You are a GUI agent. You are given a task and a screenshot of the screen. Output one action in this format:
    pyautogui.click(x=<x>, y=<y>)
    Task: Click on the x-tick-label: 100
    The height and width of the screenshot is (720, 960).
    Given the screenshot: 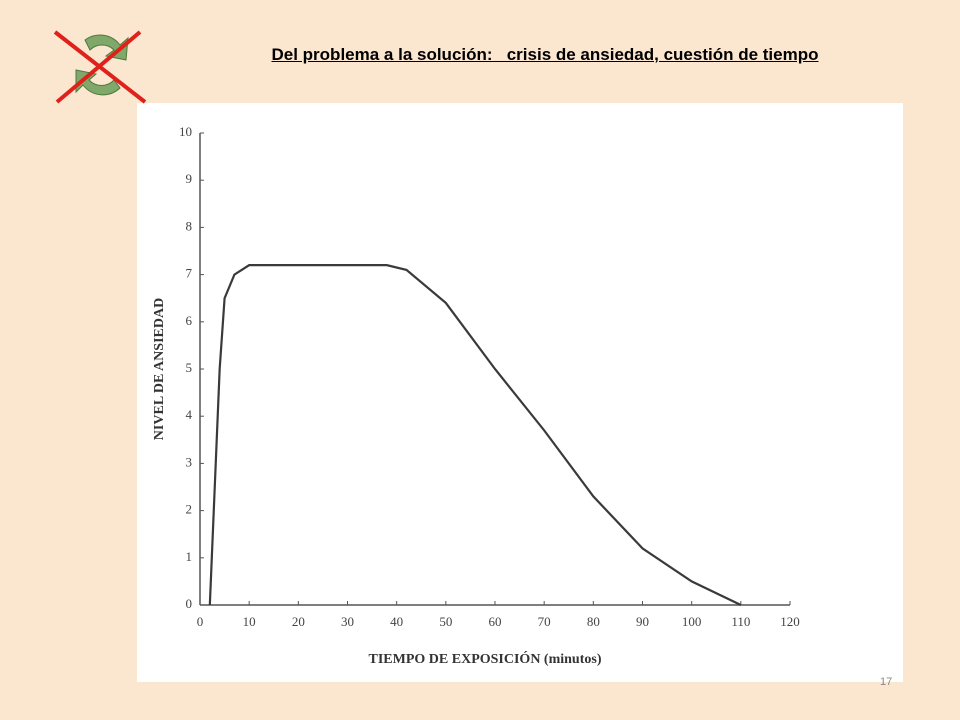 What is the action you would take?
    pyautogui.click(x=692, y=621)
    